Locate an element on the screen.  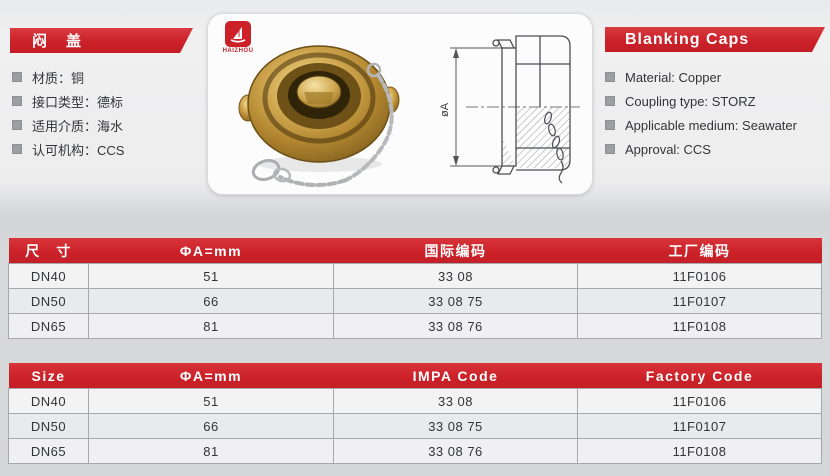
header-cell: Size is located at coordinates (48, 376).